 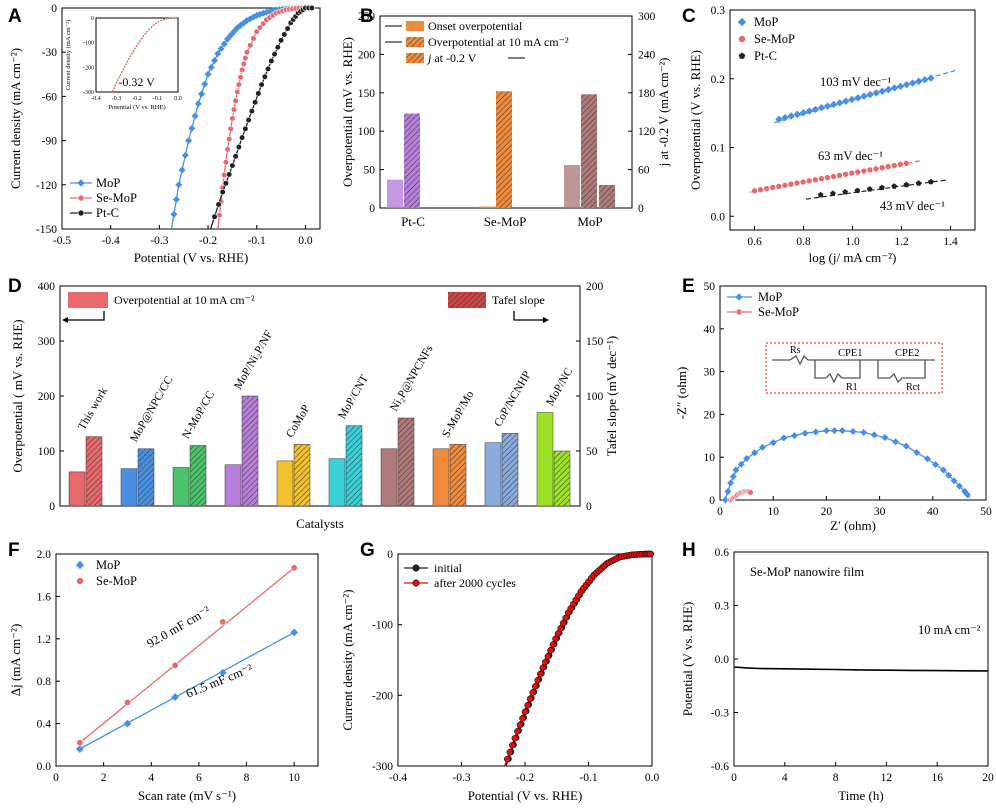 What do you see at coordinates (861, 669) in the screenshot?
I see `series-line` at bounding box center [861, 669].